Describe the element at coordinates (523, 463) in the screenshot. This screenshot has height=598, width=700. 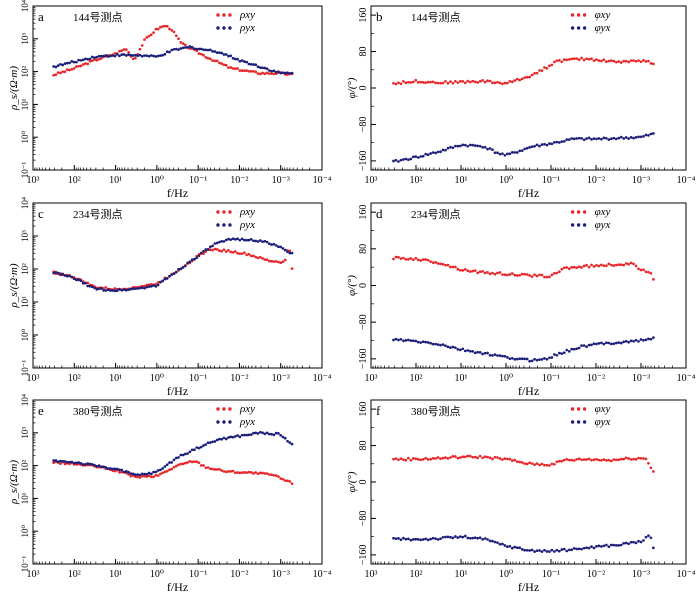
I see `series-red` at that location.